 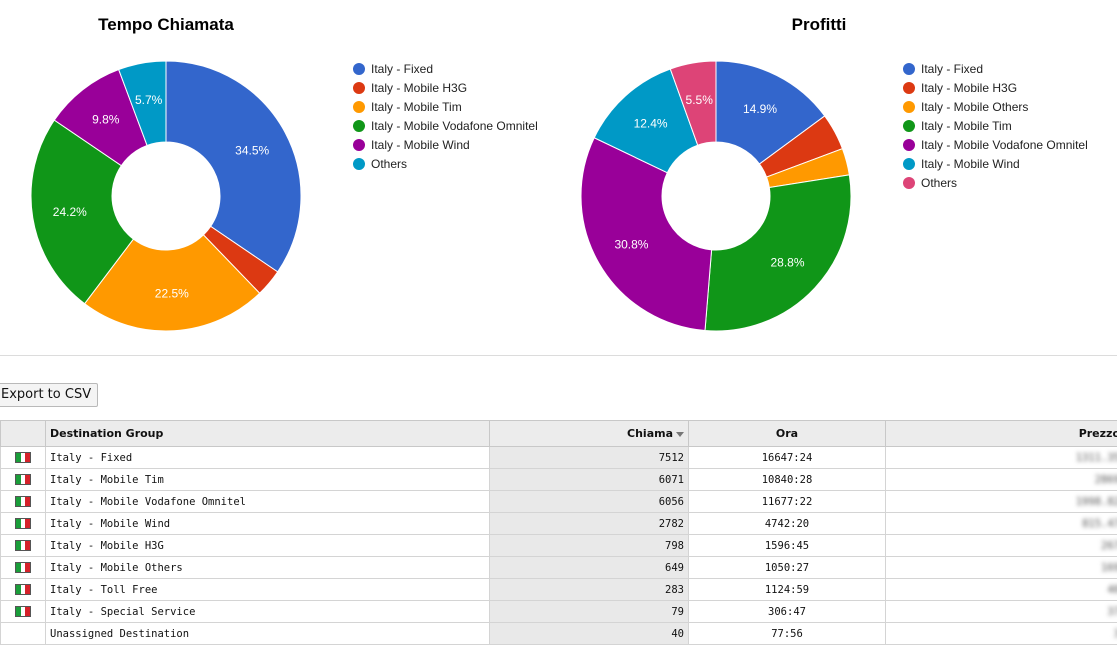 What do you see at coordinates (787, 433) in the screenshot?
I see `time-header: Ora` at bounding box center [787, 433].